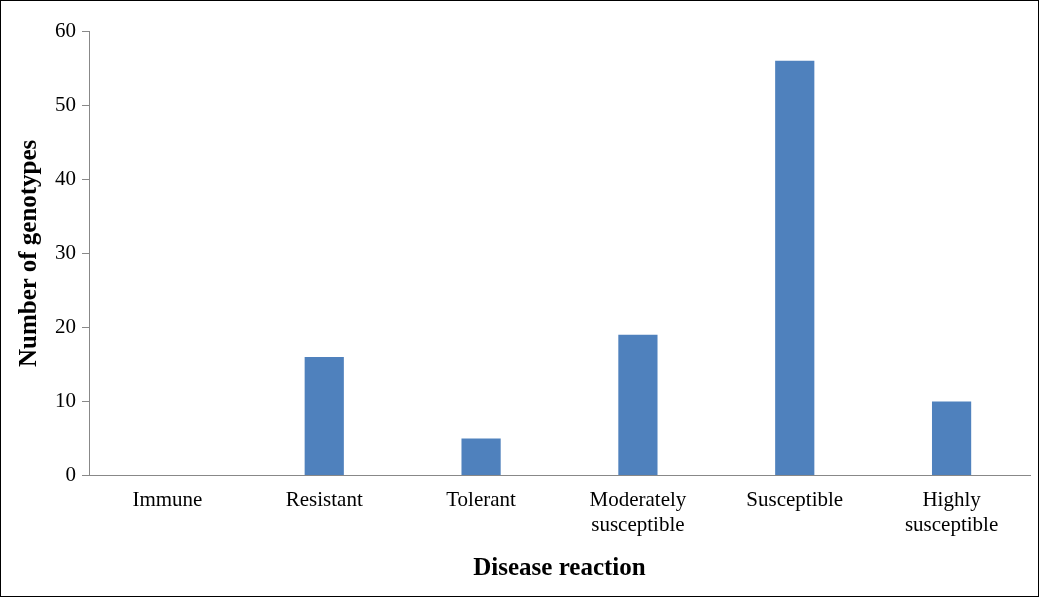 This screenshot has height=597, width=1039. I want to click on x-axis-title: Disease reaction, so click(559, 567).